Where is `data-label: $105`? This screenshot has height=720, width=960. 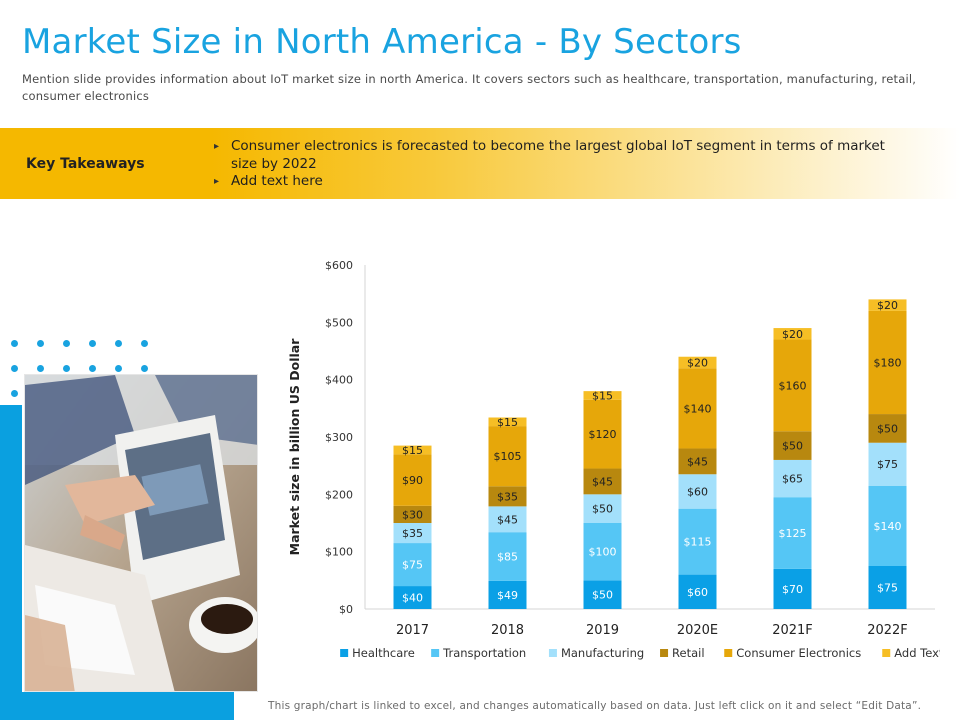
data-label: $105 is located at coordinates (508, 456).